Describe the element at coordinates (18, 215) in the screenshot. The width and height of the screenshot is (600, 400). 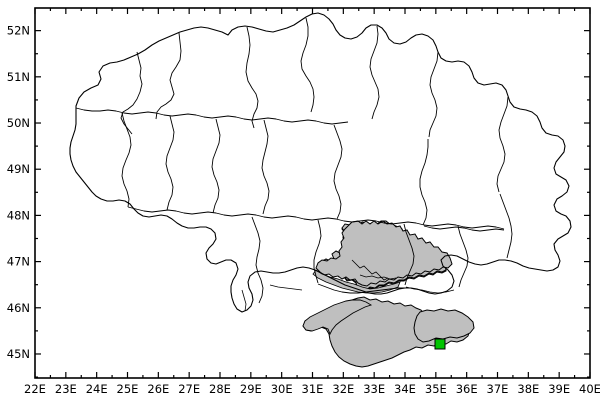
I see `y-tick-label: 48N` at that location.